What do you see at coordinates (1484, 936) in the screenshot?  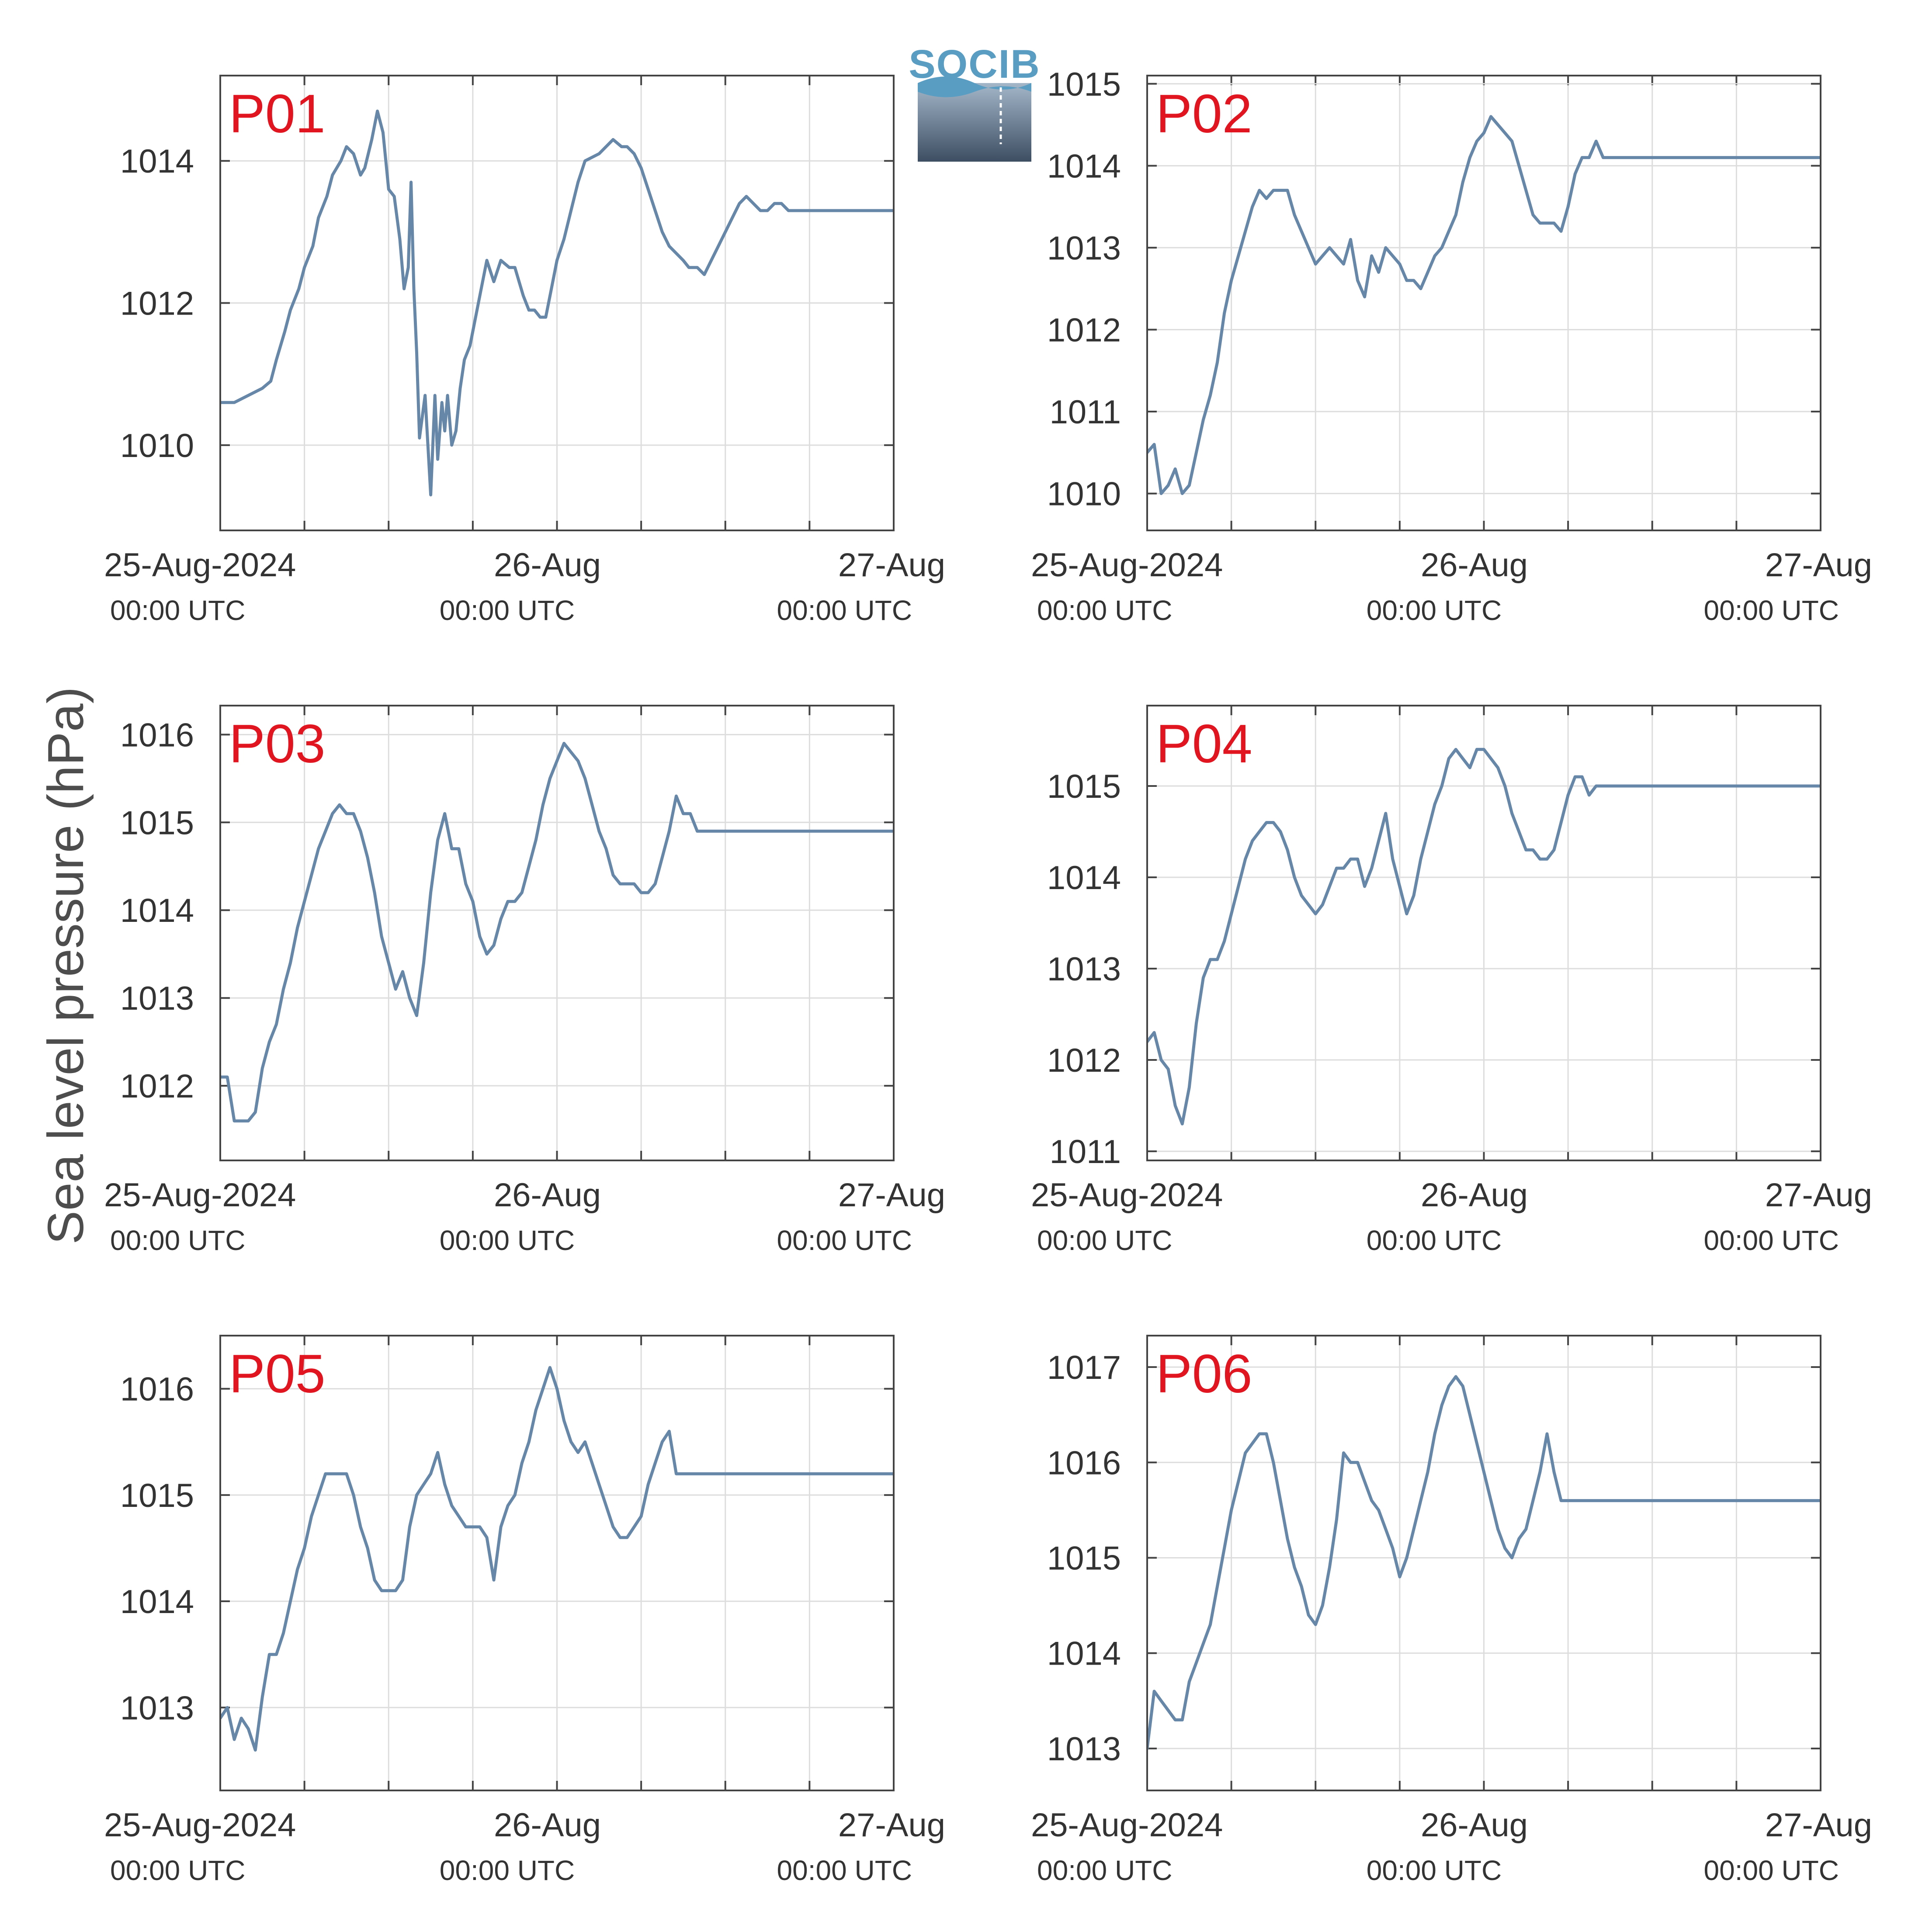 I see `pressure-line-p04` at bounding box center [1484, 936].